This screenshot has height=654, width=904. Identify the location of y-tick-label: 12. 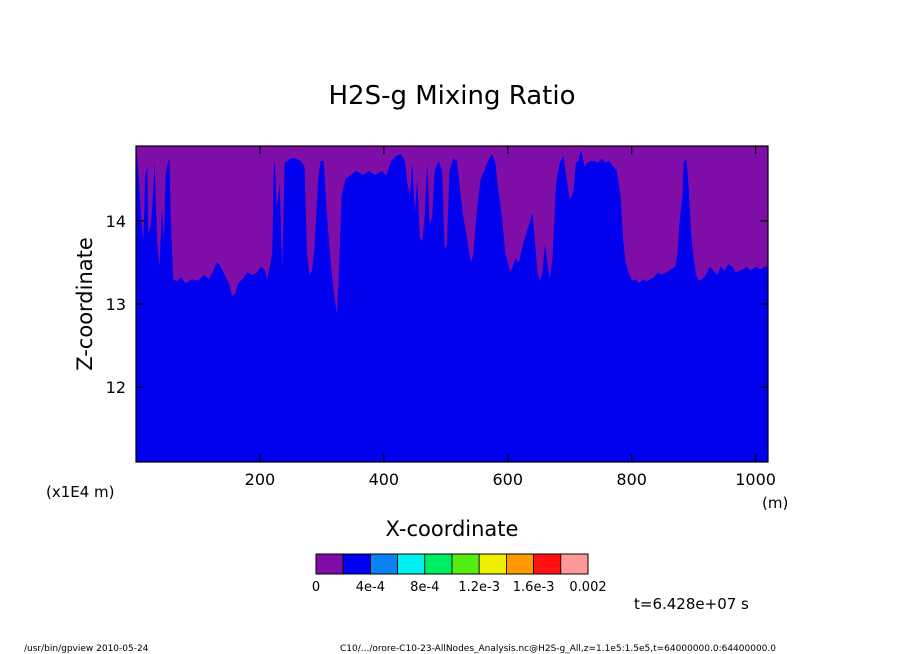
(116, 387).